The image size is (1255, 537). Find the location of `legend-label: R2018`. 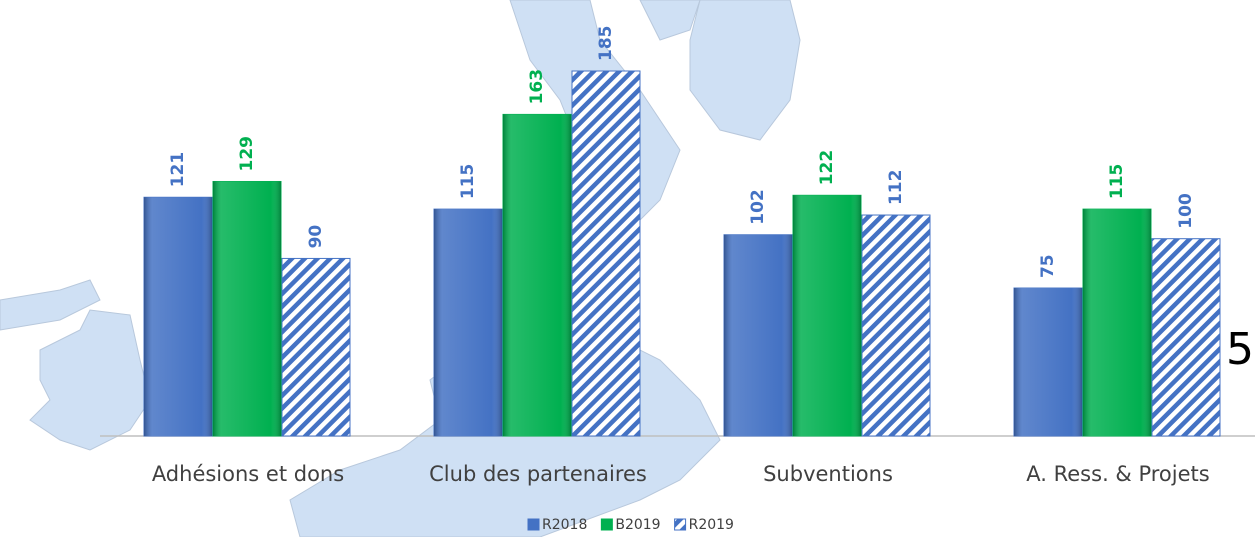

legend-label: R2018 is located at coordinates (564, 525).